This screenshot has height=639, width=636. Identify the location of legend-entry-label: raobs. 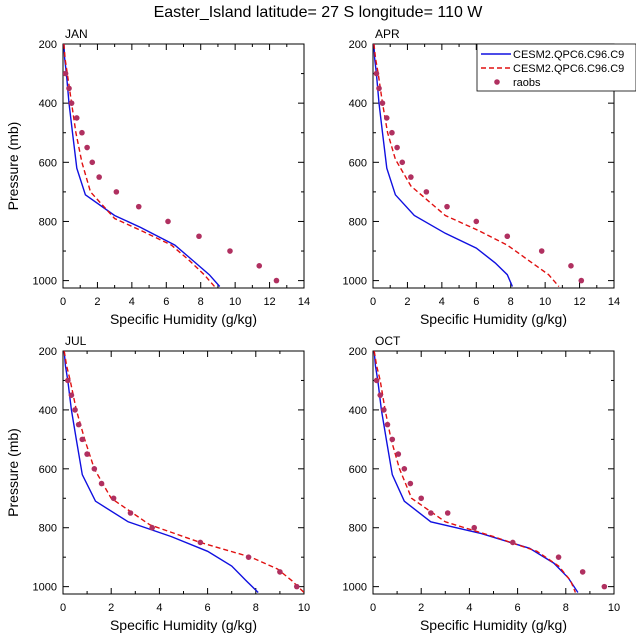
(527, 83).